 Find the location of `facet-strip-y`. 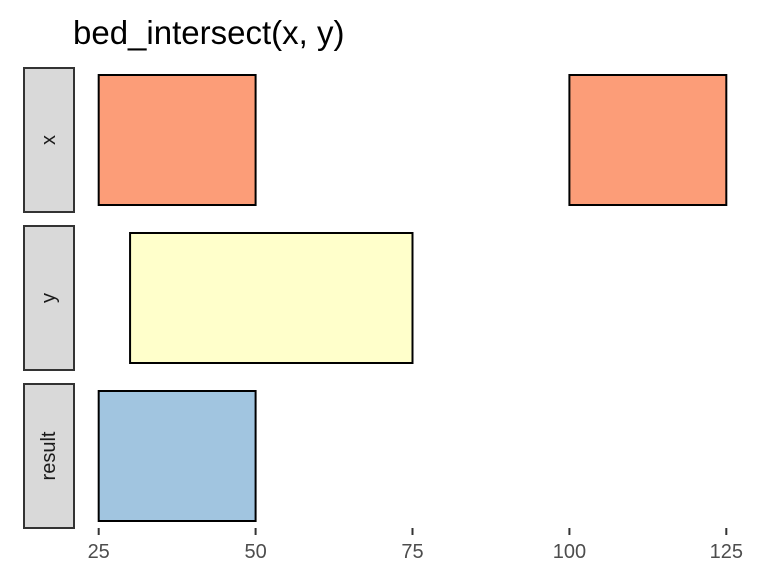

facet-strip-y is located at coordinates (49, 298).